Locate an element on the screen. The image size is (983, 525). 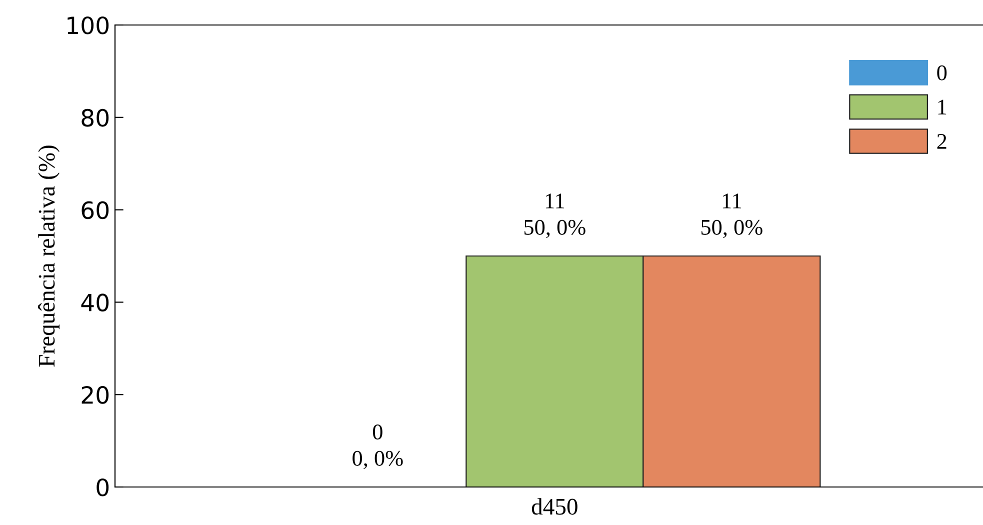
x-tick-label: d450 is located at coordinates (555, 506).